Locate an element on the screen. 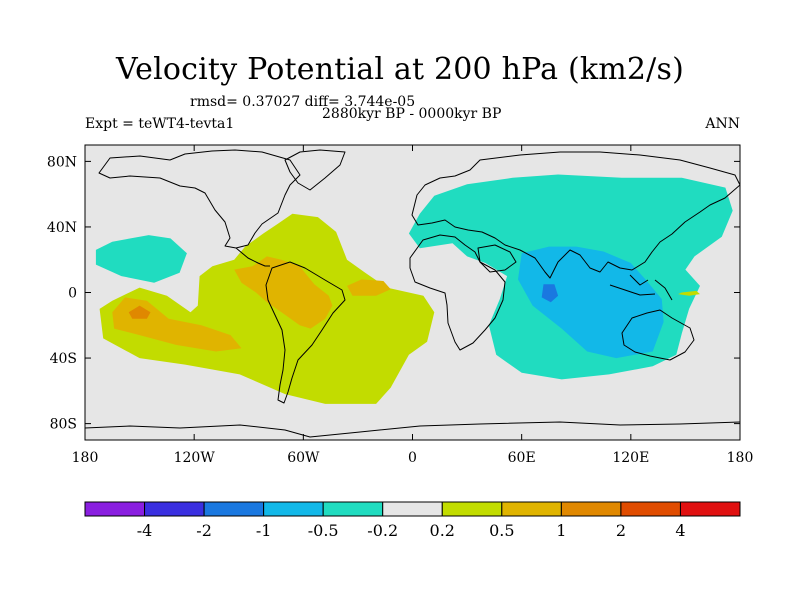 The height and width of the screenshot is (600, 800). contour-region-south-pacific-max is located at coordinates (139, 312).